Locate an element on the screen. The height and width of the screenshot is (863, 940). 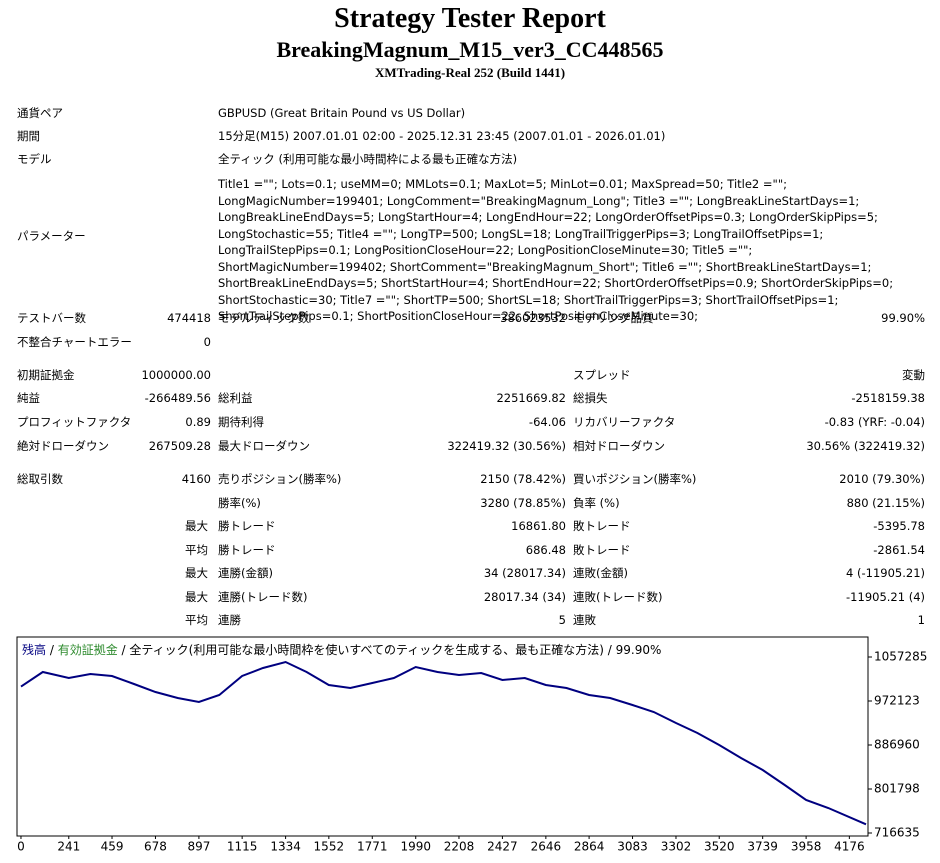
y-tick-label: 886960 is located at coordinates (897, 745).